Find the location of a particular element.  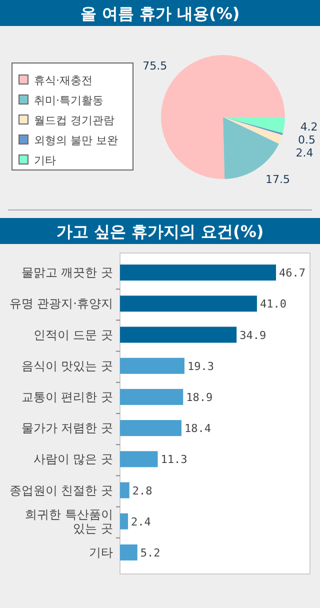

data-label: 2.8 is located at coordinates (142, 491).